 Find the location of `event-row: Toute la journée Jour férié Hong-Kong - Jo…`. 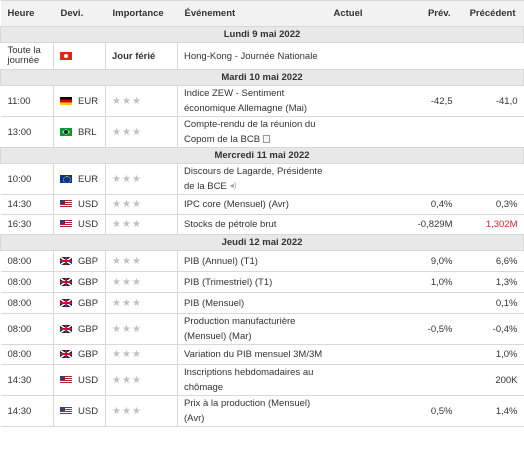

event-row: Toute la journée Jour férié Hong-Kong - Jo… is located at coordinates (262, 56).